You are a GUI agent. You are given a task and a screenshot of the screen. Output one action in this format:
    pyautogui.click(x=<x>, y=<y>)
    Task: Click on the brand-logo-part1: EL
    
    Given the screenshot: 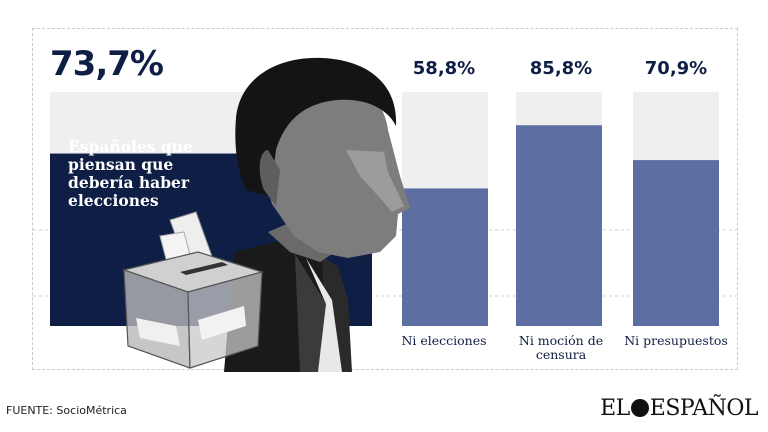 What is the action you would take?
    pyautogui.click(x=615, y=408)
    